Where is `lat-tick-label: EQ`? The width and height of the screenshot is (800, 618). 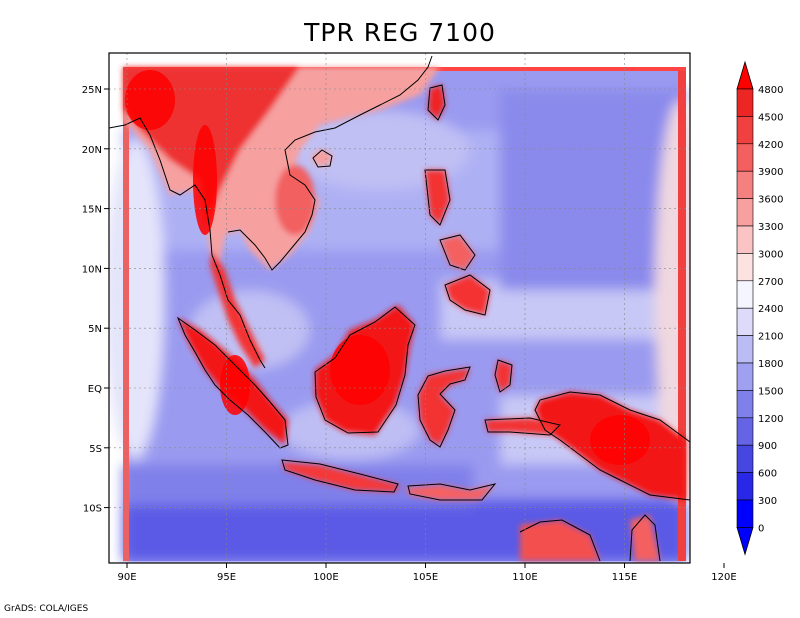 lat-tick-label: EQ is located at coordinates (95, 389).